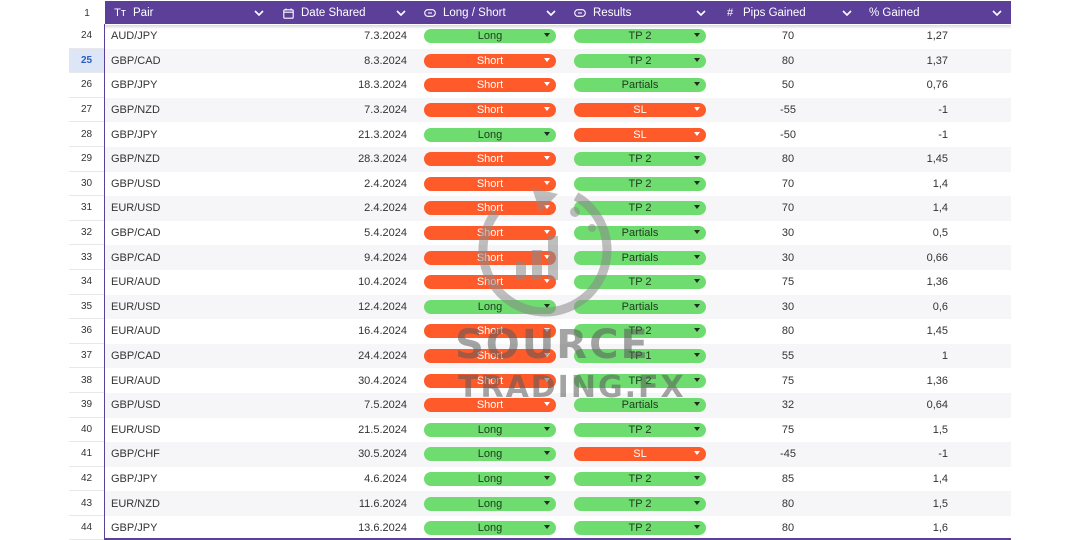 The image size is (1080, 540). What do you see at coordinates (86, 380) in the screenshot?
I see `row-number: 38` at bounding box center [86, 380].